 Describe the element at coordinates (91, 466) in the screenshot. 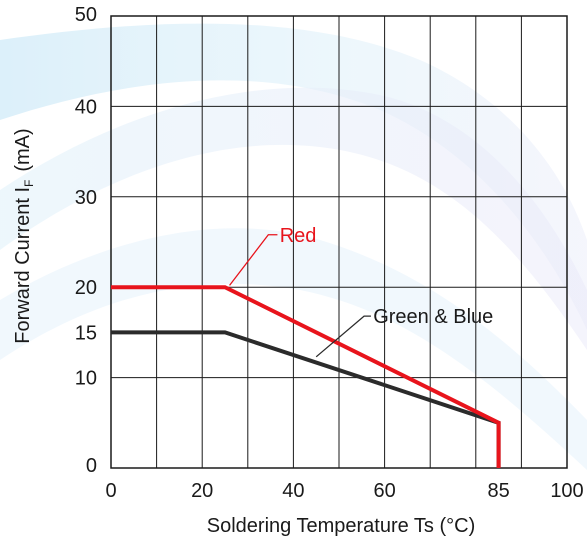

I see `y-tick-label: 0` at that location.